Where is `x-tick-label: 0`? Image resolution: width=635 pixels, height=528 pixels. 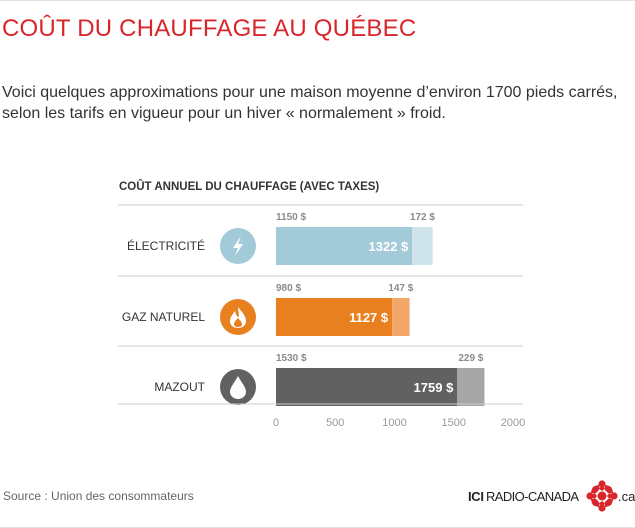 x-tick-label: 0 is located at coordinates (276, 423).